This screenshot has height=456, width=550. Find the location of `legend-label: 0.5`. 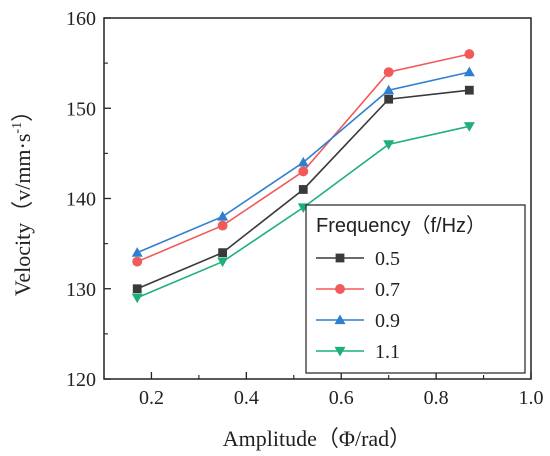

legend-label: 0.5 is located at coordinates (387, 259).